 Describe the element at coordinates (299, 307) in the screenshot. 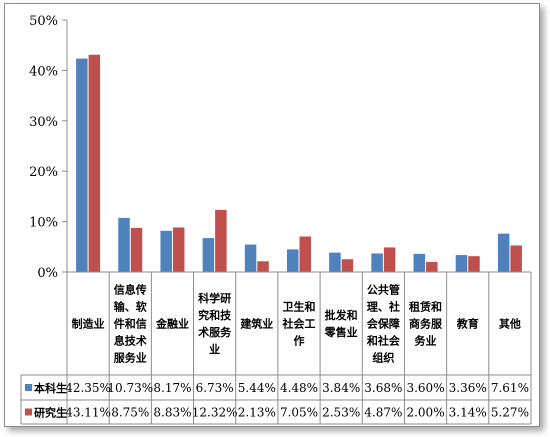

I see `category-label: 卫生和` at that location.